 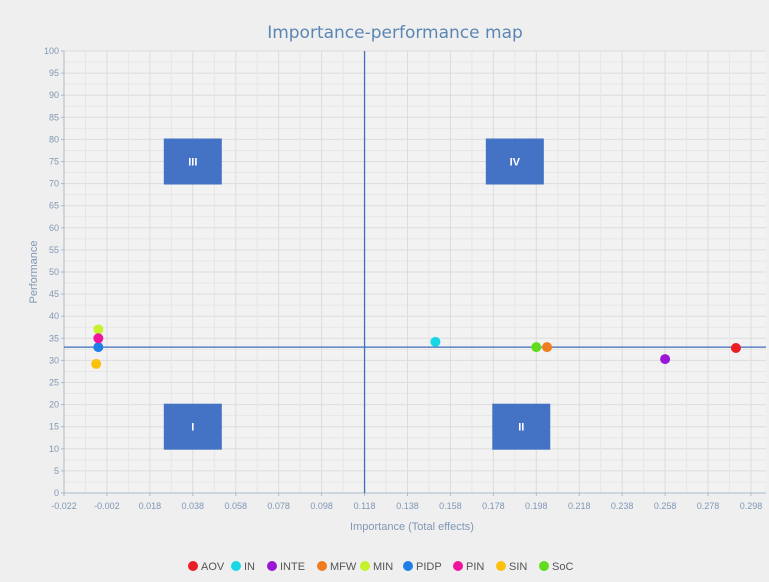 I want to click on x-tick-label: -0.002, so click(x=107, y=506).